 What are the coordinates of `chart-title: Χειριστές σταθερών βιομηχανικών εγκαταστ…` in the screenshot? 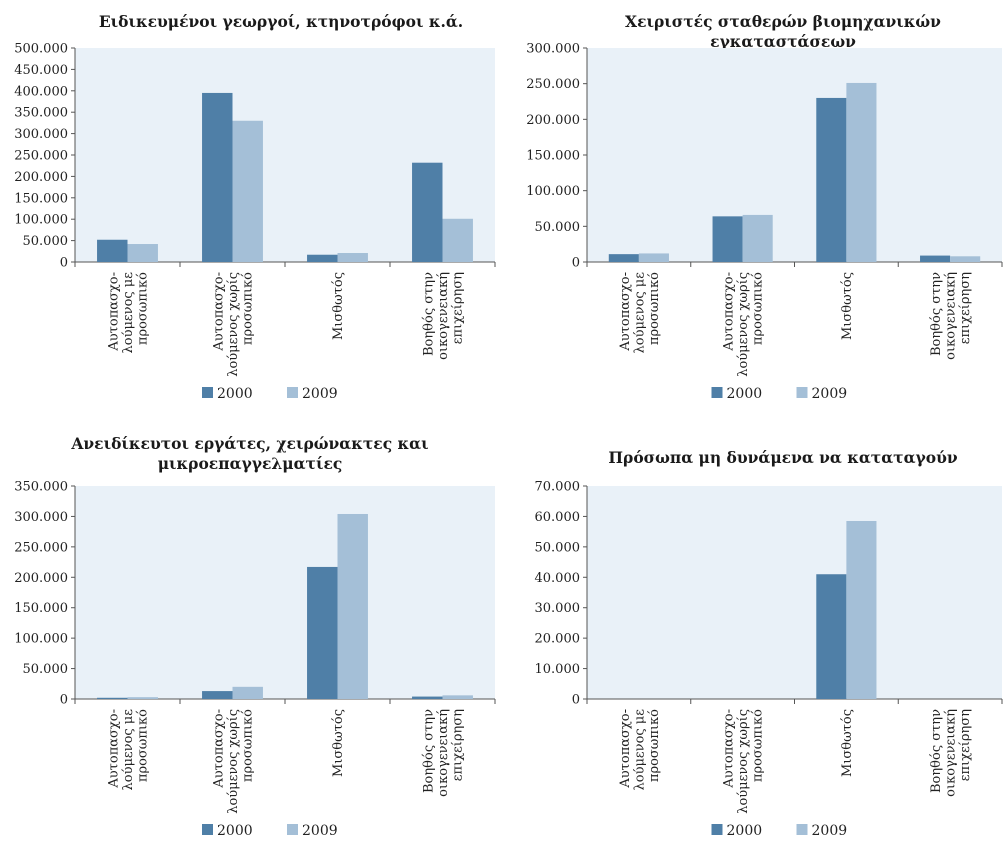 It's located at (783, 31).